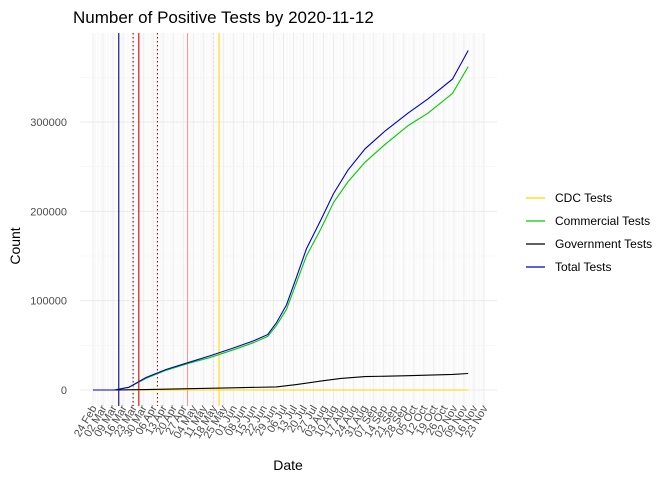  What do you see at coordinates (602, 221) in the screenshot?
I see `legend-label: Commercial Tests` at bounding box center [602, 221].